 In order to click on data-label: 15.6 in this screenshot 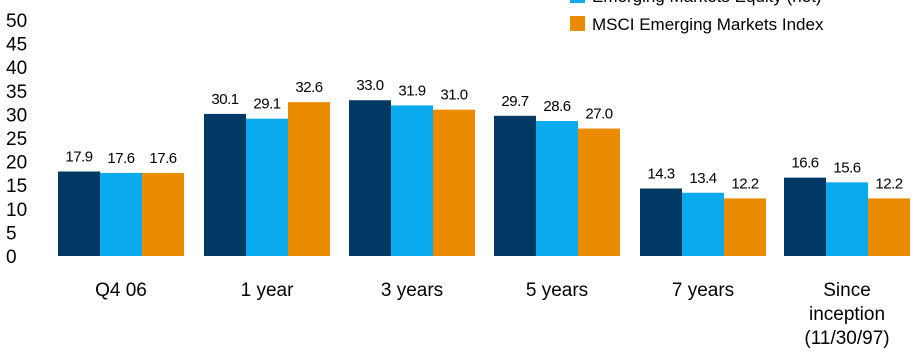, I will do `click(846, 167)`.